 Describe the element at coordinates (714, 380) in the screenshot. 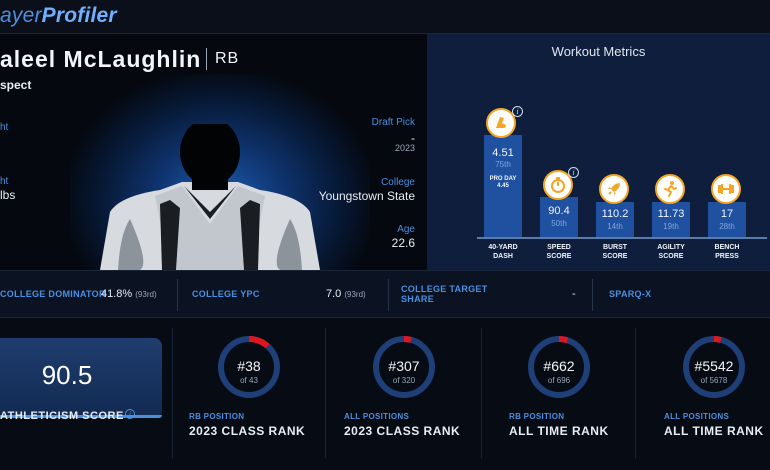

I see `rank-total: of 5678` at that location.